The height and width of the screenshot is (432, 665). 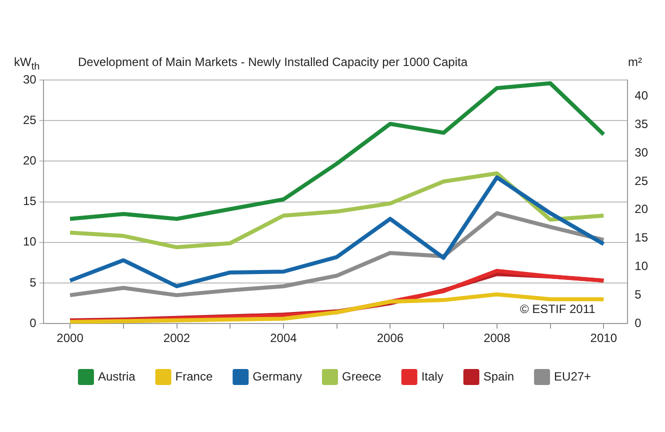 What do you see at coordinates (29, 119) in the screenshot?
I see `y-tick-label: 25` at bounding box center [29, 119].